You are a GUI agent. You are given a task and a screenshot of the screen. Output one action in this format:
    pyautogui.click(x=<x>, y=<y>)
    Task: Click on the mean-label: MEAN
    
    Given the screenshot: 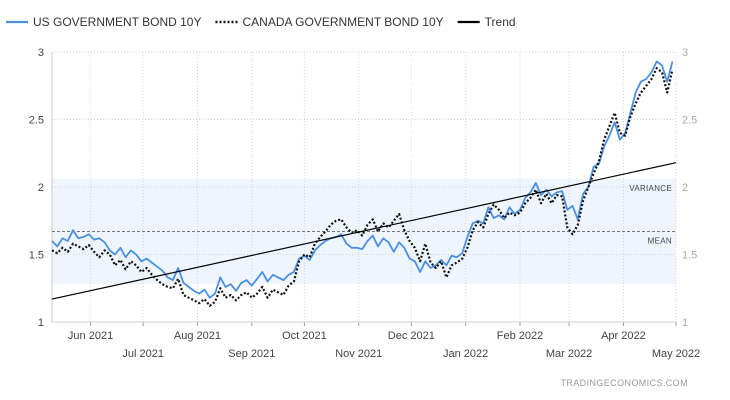 What is the action you would take?
    pyautogui.click(x=660, y=241)
    